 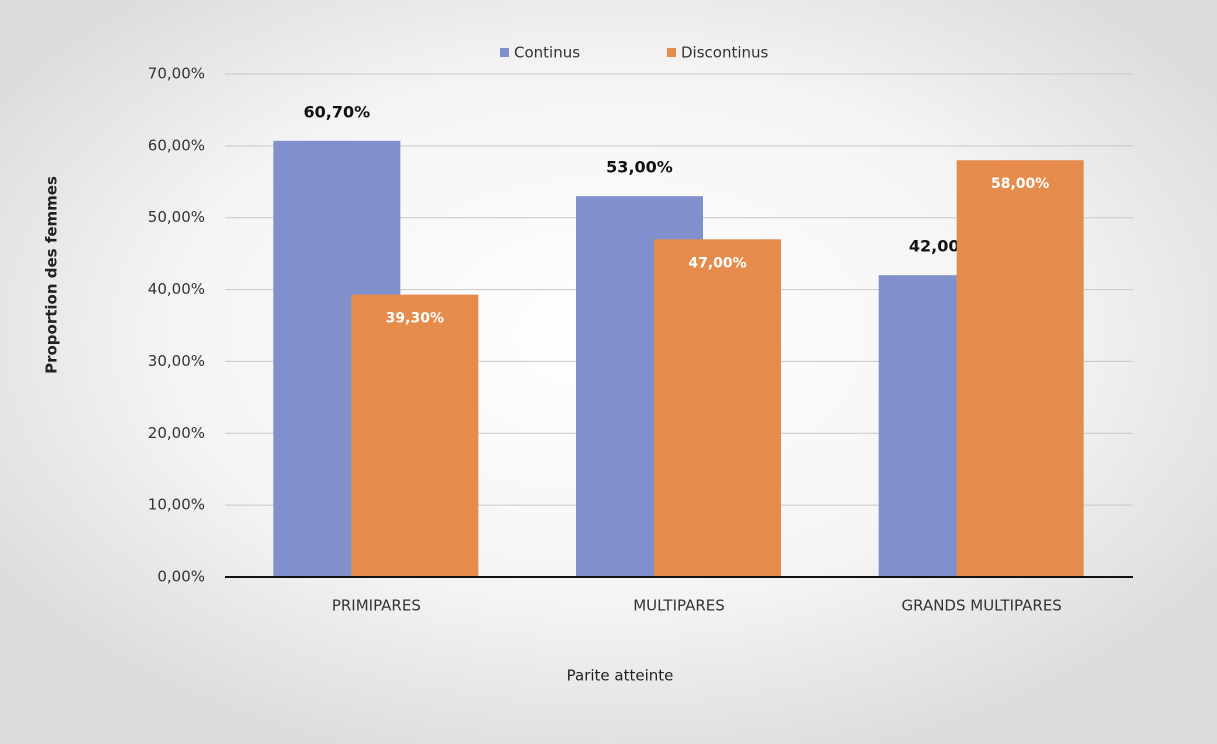 I want to click on y-tick-label: 30,00%, so click(x=176, y=361).